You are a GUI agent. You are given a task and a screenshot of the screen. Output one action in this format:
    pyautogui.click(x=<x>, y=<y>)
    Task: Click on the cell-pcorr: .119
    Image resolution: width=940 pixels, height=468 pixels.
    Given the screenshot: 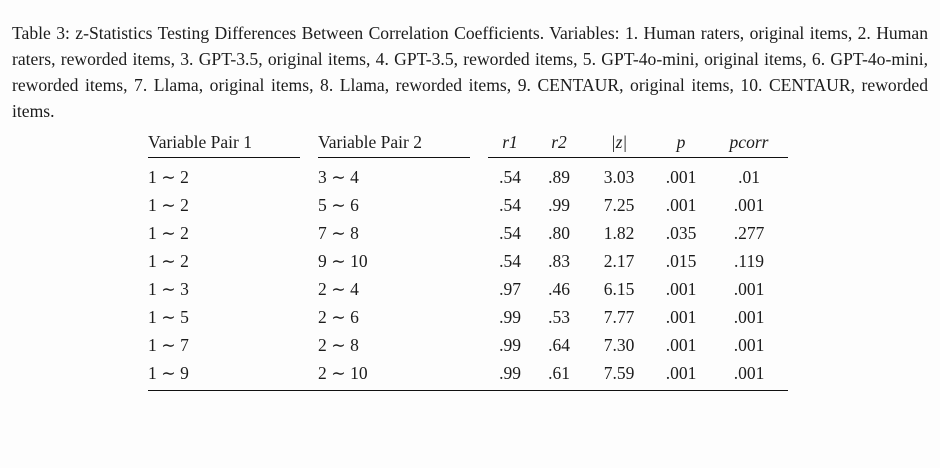 What is the action you would take?
    pyautogui.click(x=749, y=260)
    